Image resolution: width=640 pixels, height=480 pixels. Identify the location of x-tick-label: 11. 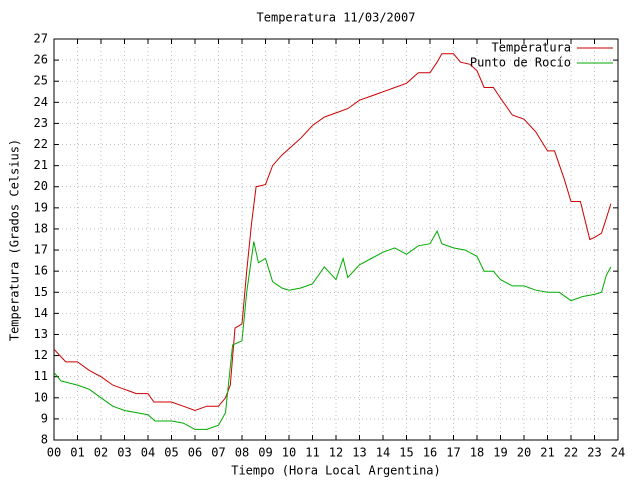
(312, 453).